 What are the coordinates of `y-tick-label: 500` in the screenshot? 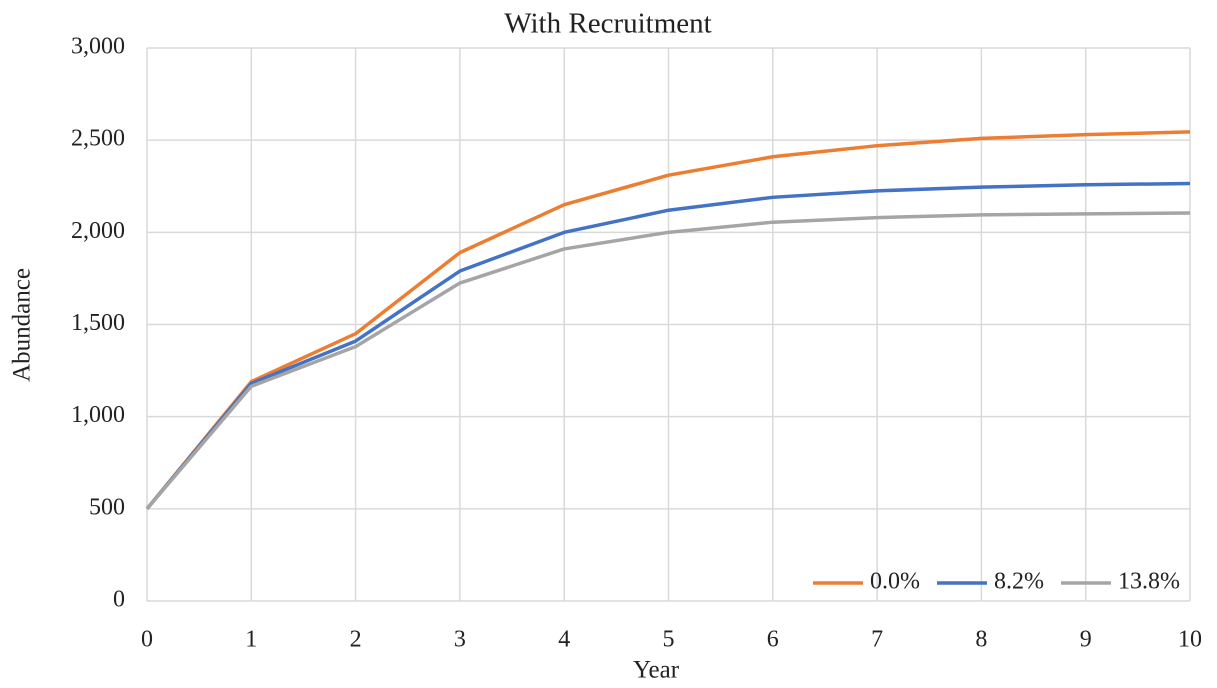 It's located at (107, 507).